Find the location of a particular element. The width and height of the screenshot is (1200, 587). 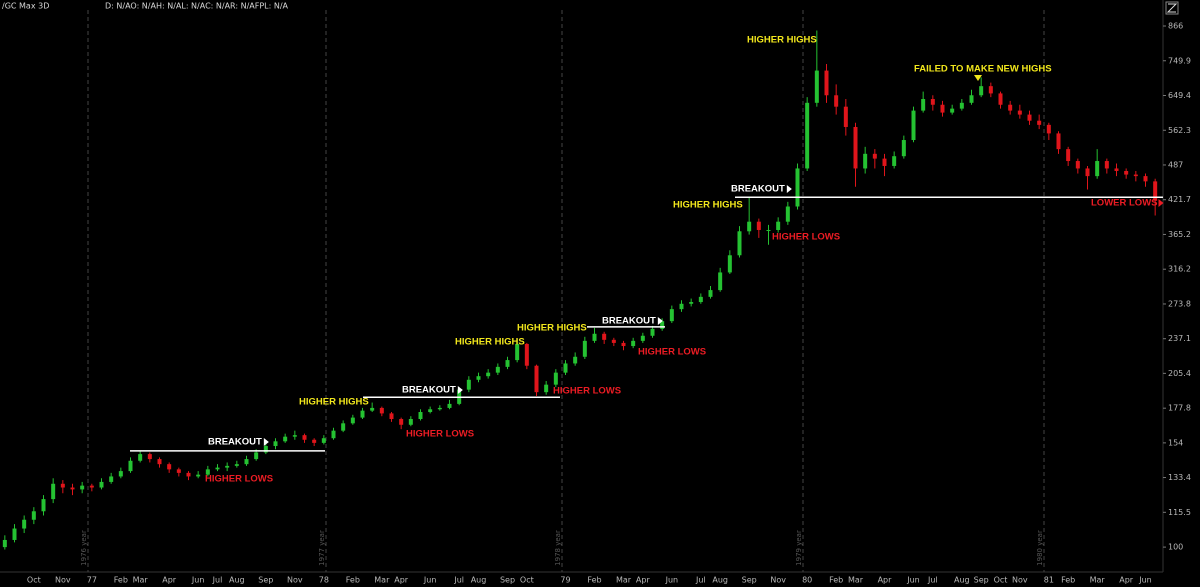

zoom-icon is located at coordinates (1172, 8).